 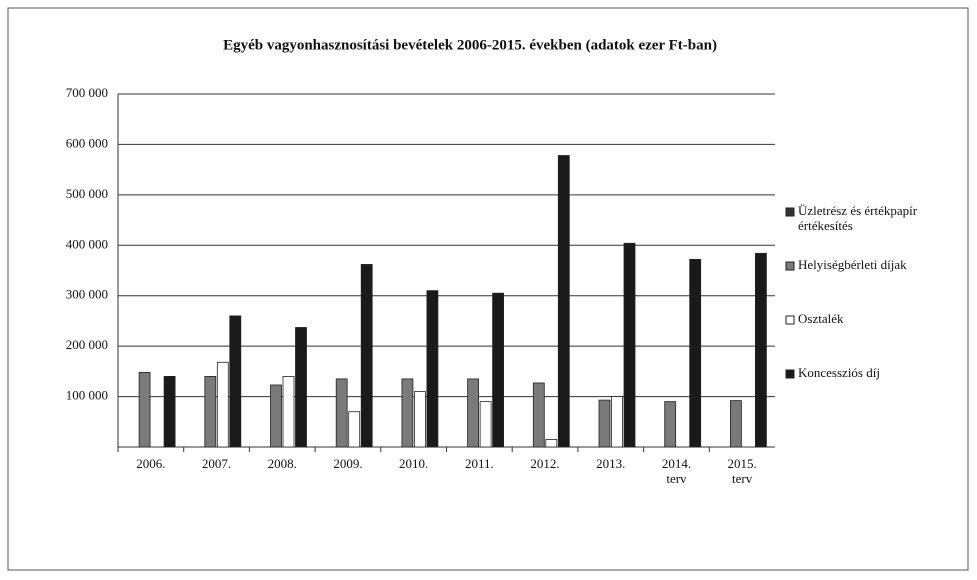 What do you see at coordinates (216, 463) in the screenshot?
I see `x-tick-label: 2007.` at bounding box center [216, 463].